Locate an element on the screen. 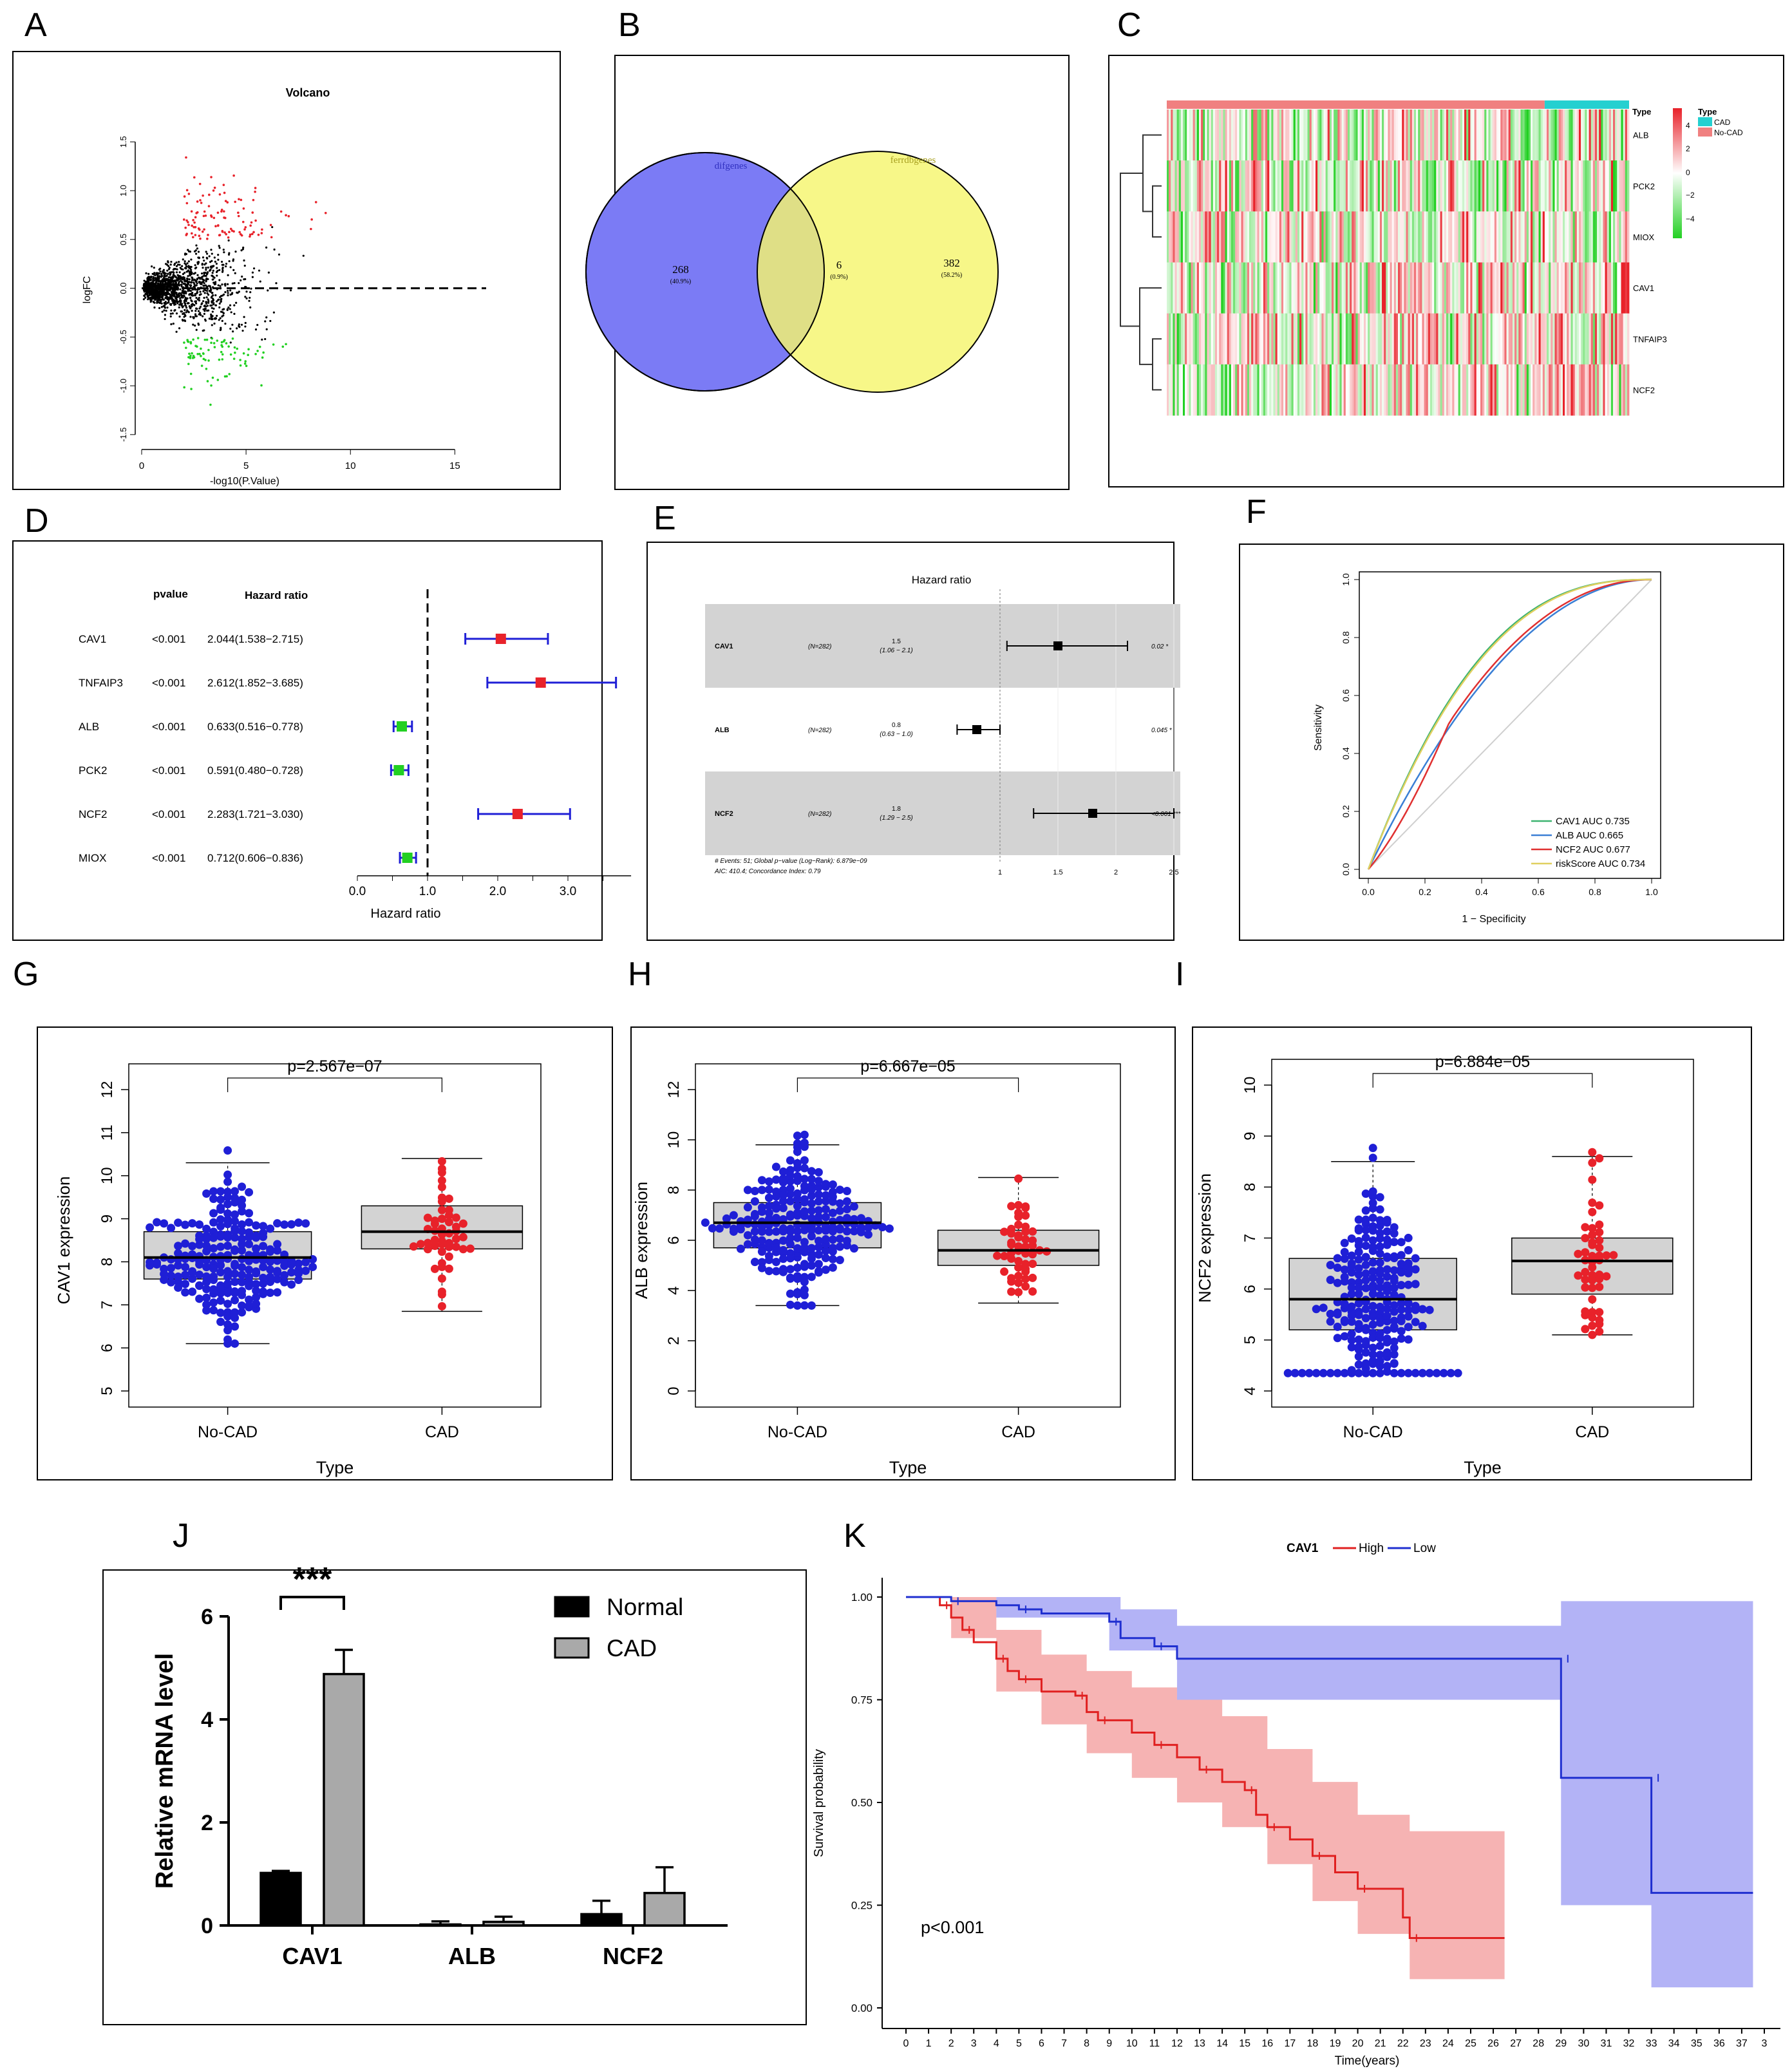 The width and height of the screenshot is (1792, 2071). roc-frame is located at coordinates (1510, 725).